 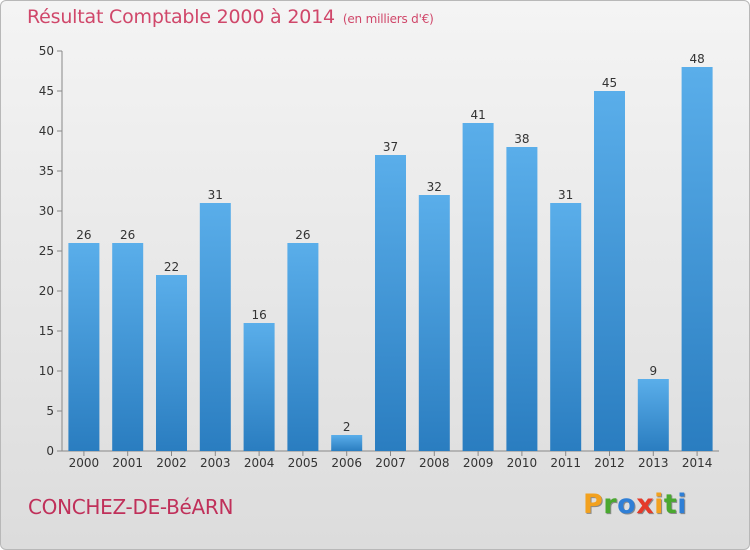 What do you see at coordinates (128, 347) in the screenshot?
I see `bar-2001` at bounding box center [128, 347].